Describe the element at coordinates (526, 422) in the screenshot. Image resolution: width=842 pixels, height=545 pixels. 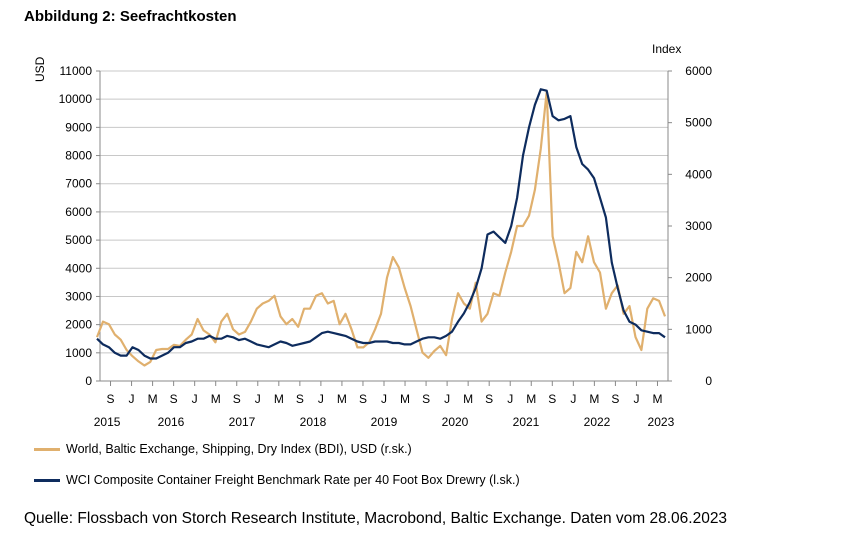
I see `x-year-label-2021: 2021` at that location.